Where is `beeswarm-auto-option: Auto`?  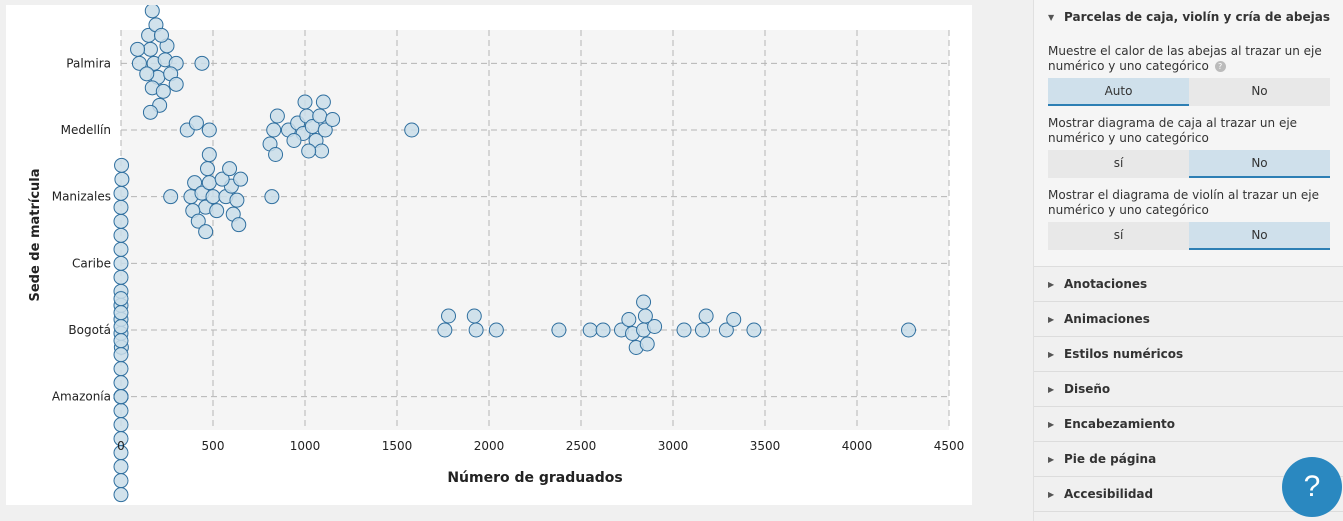 beeswarm-auto-option: Auto is located at coordinates (1118, 92).